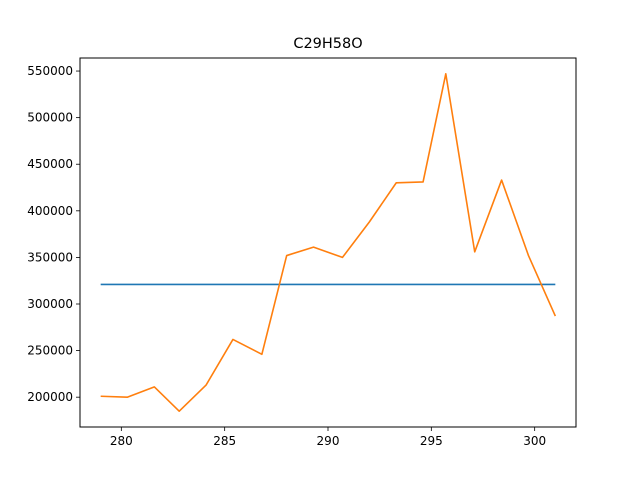  What do you see at coordinates (50, 304) in the screenshot?
I see `y-tick-label: 300000` at bounding box center [50, 304].